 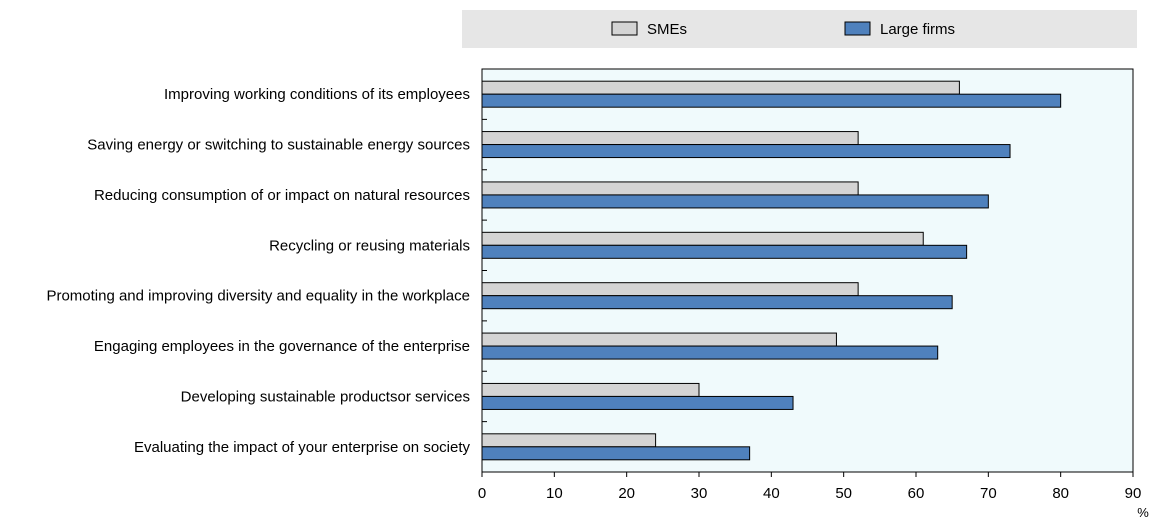 What do you see at coordinates (771, 493) in the screenshot?
I see `x-tick-label-4: 40` at bounding box center [771, 493].